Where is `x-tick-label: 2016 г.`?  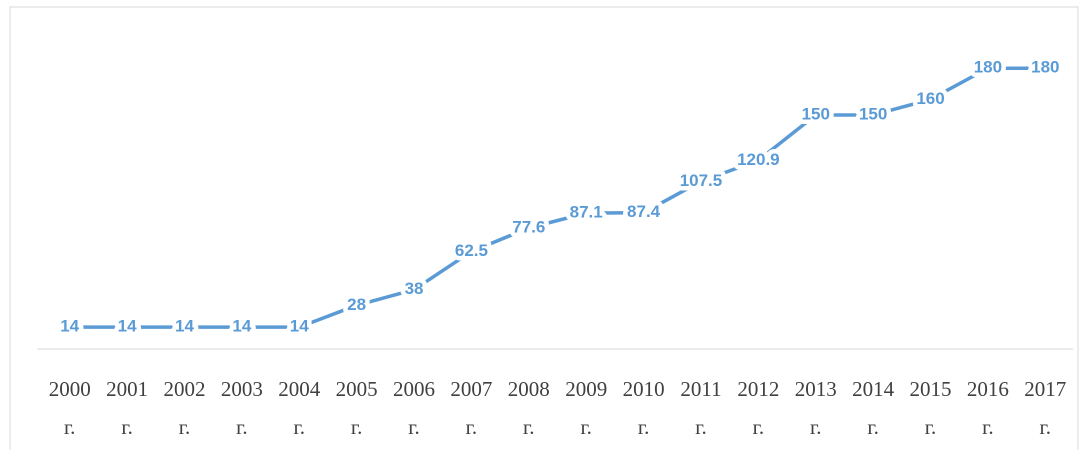
x-tick-label: 2016 г. is located at coordinates (987, 408).